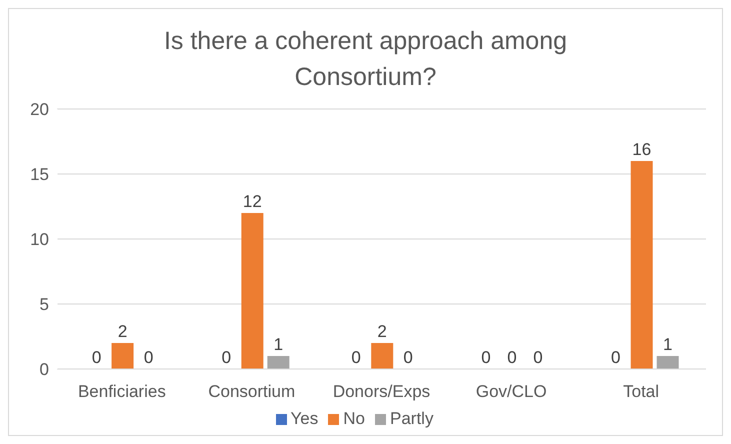 The width and height of the screenshot is (731, 444). Describe the element at coordinates (642, 149) in the screenshot. I see `data-label: 16` at that location.